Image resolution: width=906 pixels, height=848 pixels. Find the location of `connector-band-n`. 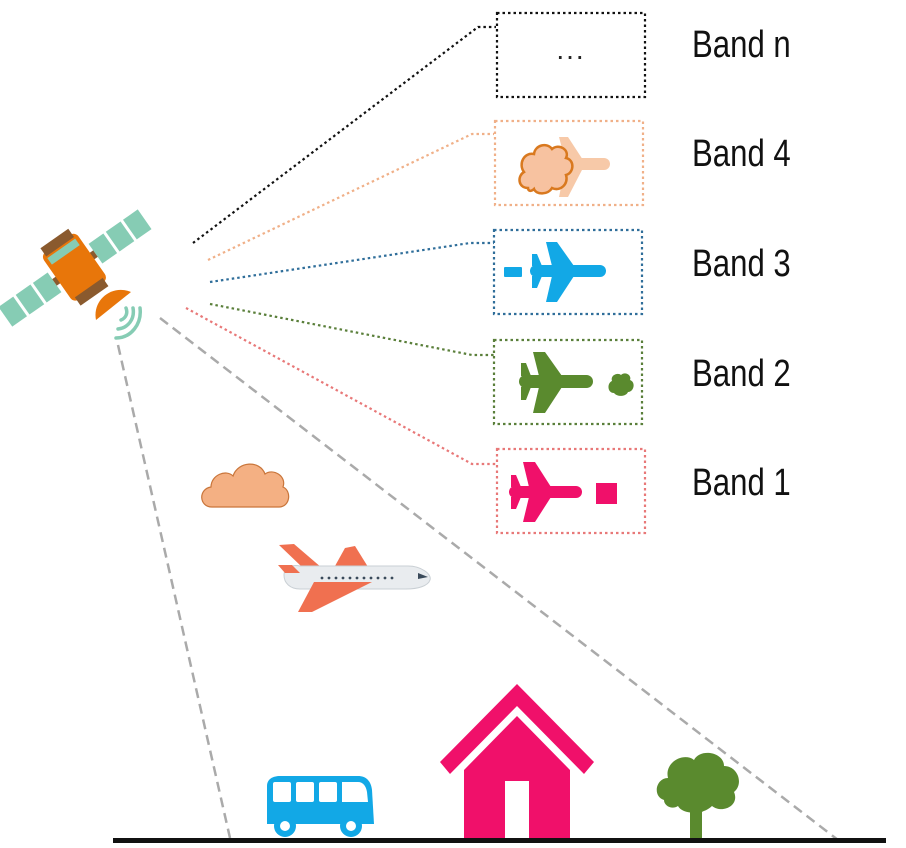

connector-band-n is located at coordinates (344, 134).